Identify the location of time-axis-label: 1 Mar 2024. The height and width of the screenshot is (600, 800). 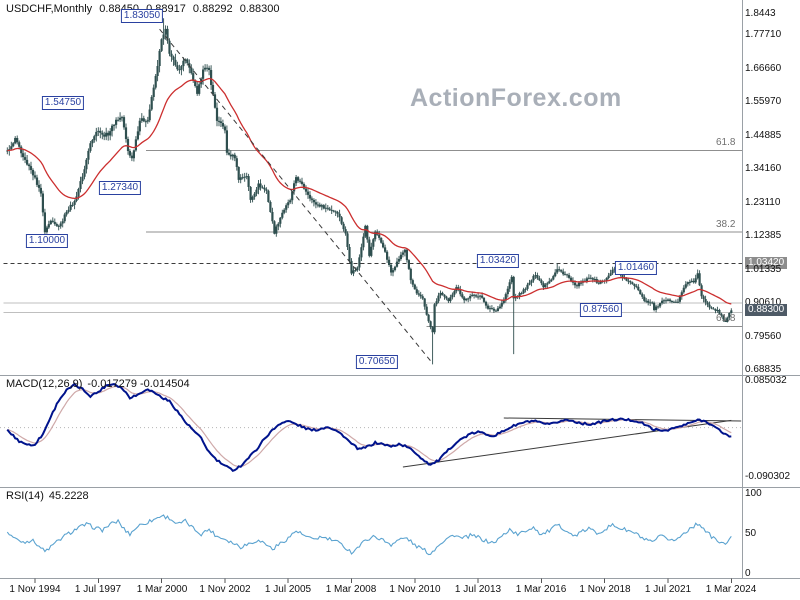
(731, 589).